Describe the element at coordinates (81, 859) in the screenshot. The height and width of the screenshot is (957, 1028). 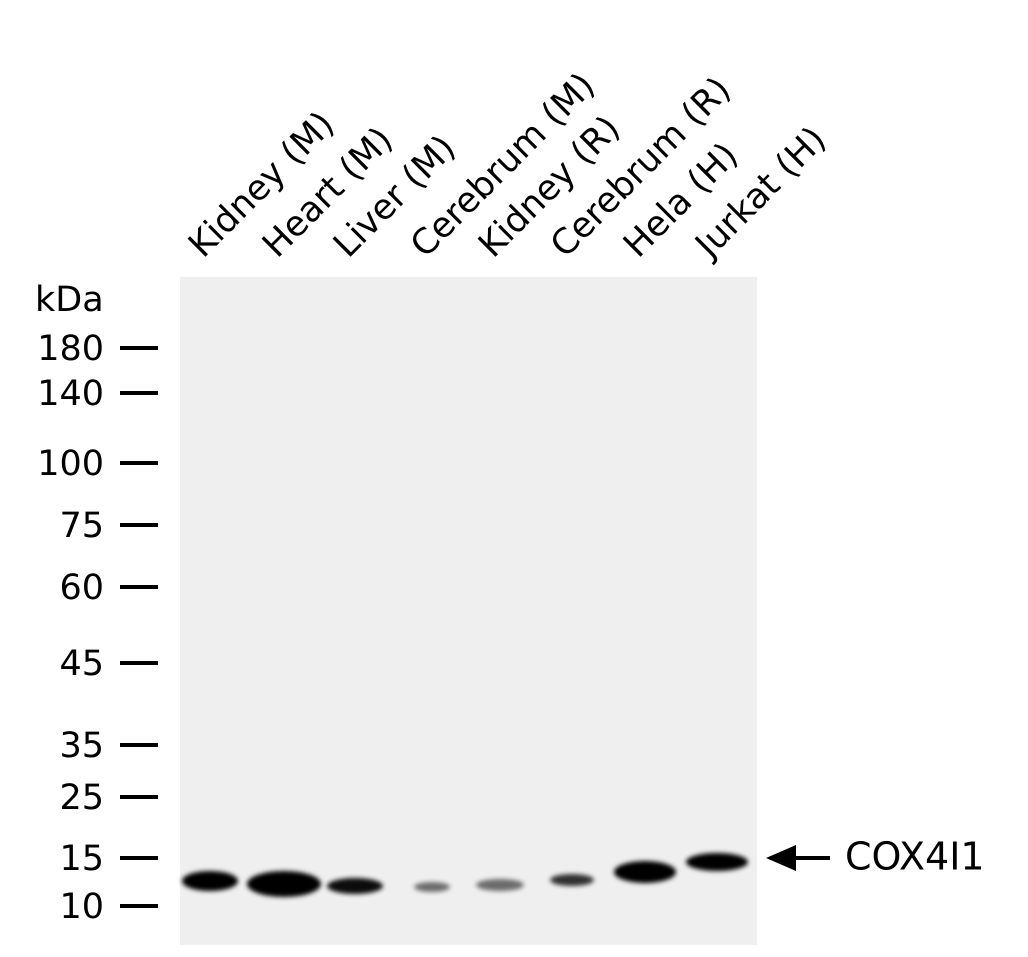
I see `marker-label: 15` at that location.